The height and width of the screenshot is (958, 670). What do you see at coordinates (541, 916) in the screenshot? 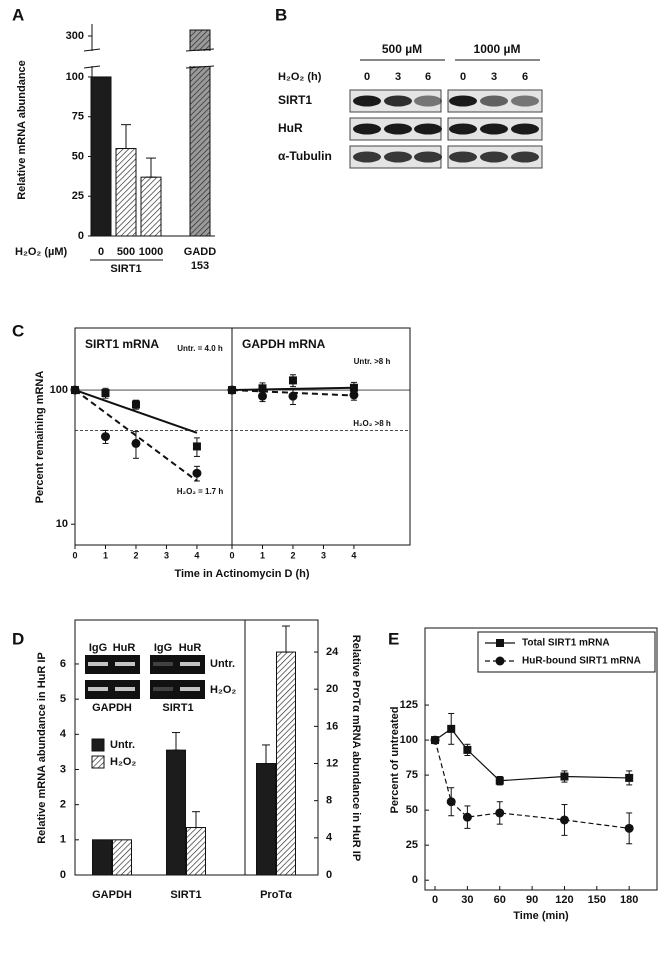
I see `x-axis-label: Time (min)` at bounding box center [541, 916].